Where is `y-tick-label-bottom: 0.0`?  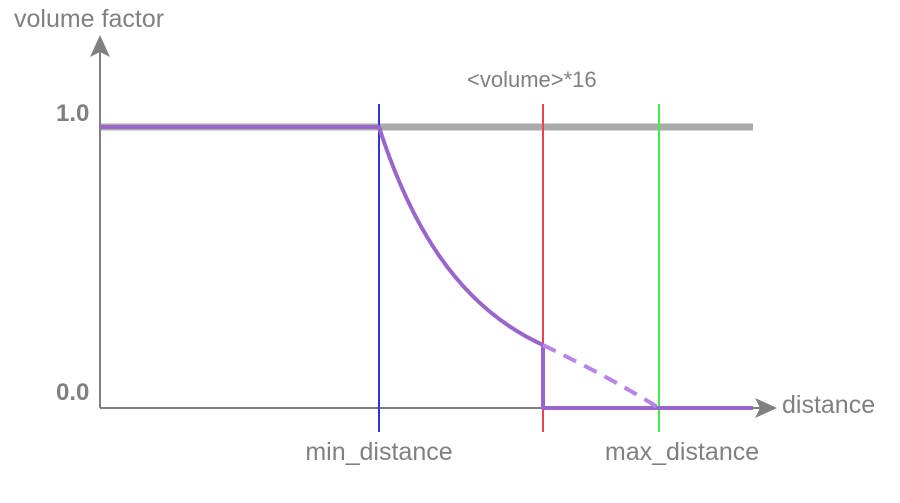
y-tick-label-bottom: 0.0 is located at coordinates (72, 392).